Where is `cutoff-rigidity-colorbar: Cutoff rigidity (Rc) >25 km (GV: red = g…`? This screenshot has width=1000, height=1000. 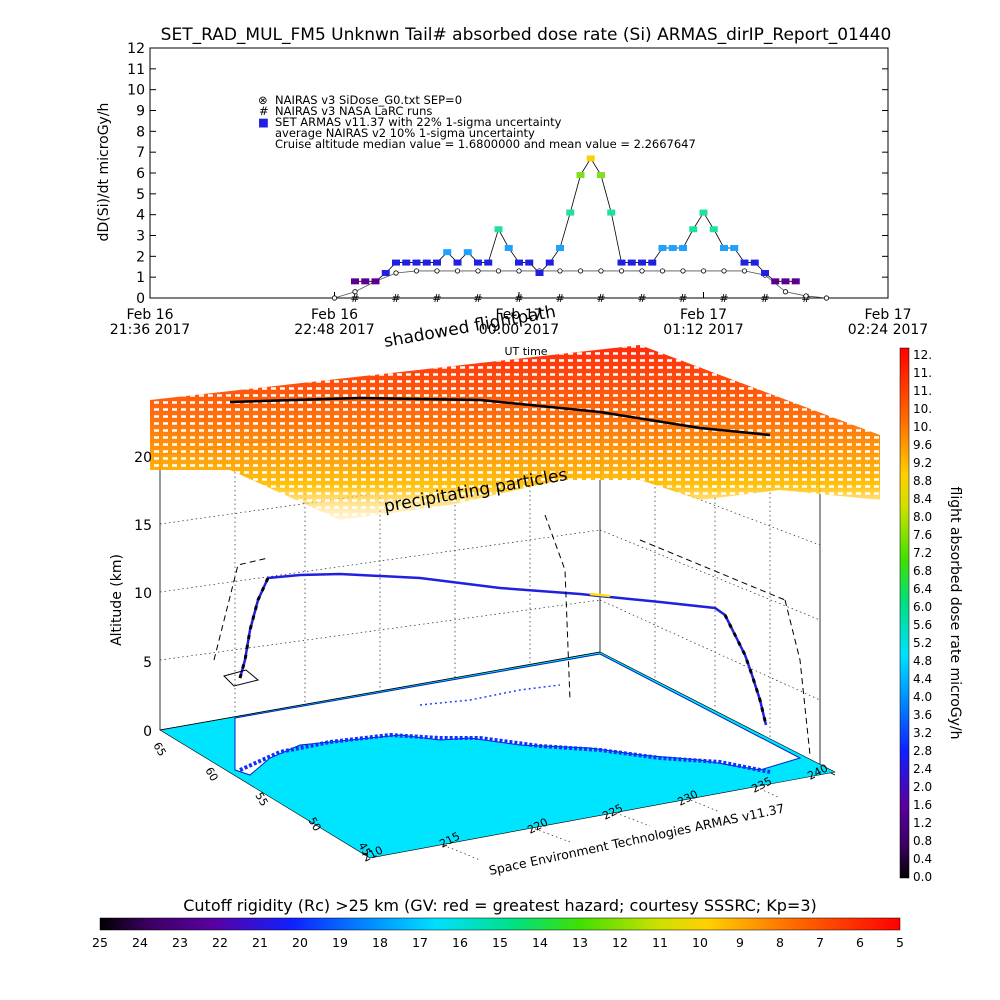
cutoff-rigidity-colorbar: Cutoff rigidity (Rc) >25 km (GV: red = g… is located at coordinates (498, 923).